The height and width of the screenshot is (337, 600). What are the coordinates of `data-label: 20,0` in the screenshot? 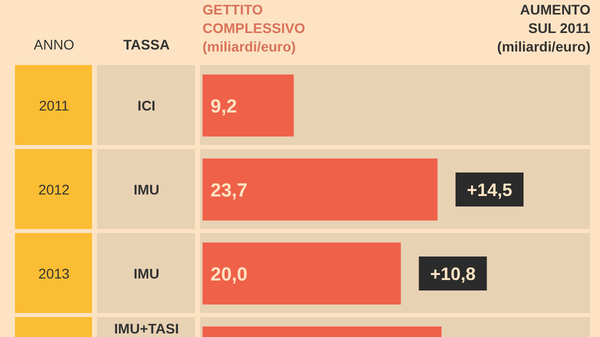 It's located at (229, 275).